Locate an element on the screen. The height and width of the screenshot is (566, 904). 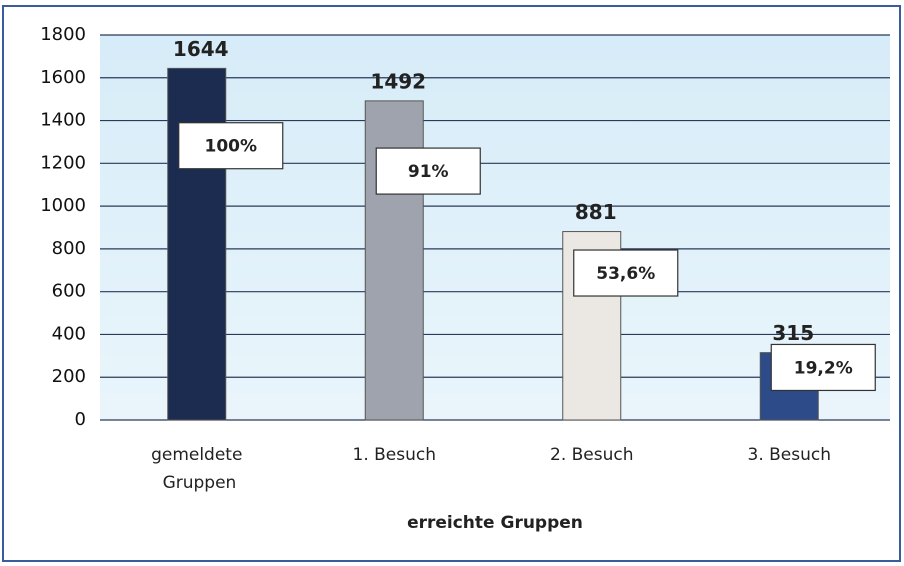
value-label: 1644 is located at coordinates (201, 49).